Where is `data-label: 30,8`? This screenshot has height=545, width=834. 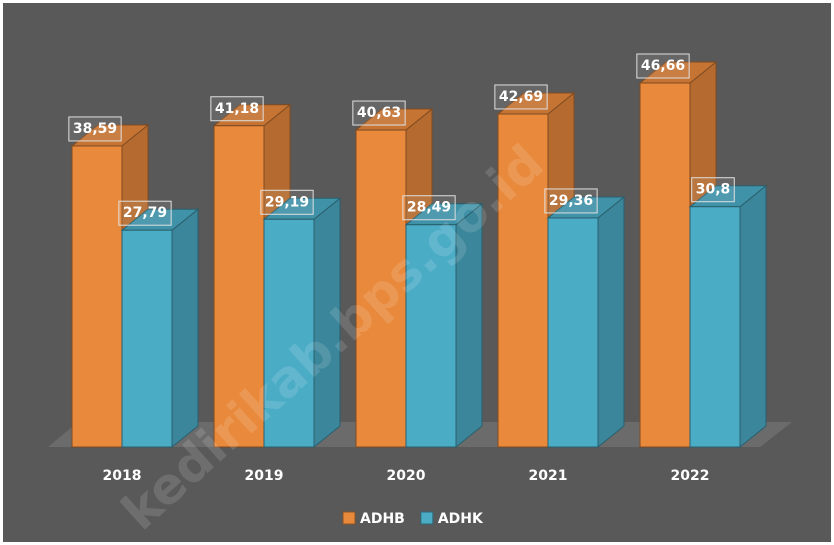
data-label: 30,8 is located at coordinates (713, 190).